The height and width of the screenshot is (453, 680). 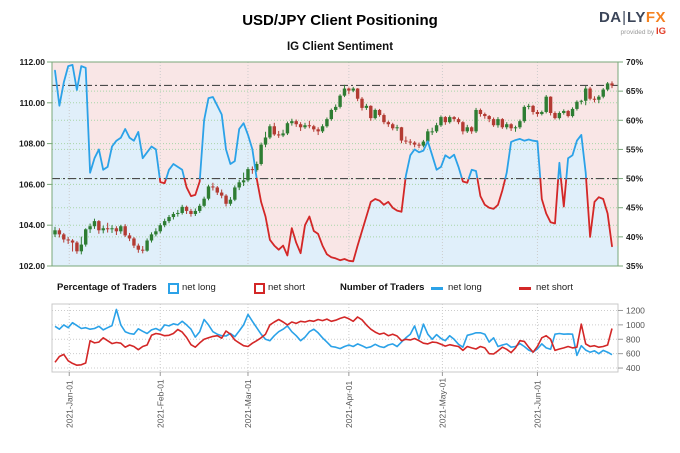 I want to click on dailyfx-logo: DA|LYFX provided by IG, so click(x=632, y=23).